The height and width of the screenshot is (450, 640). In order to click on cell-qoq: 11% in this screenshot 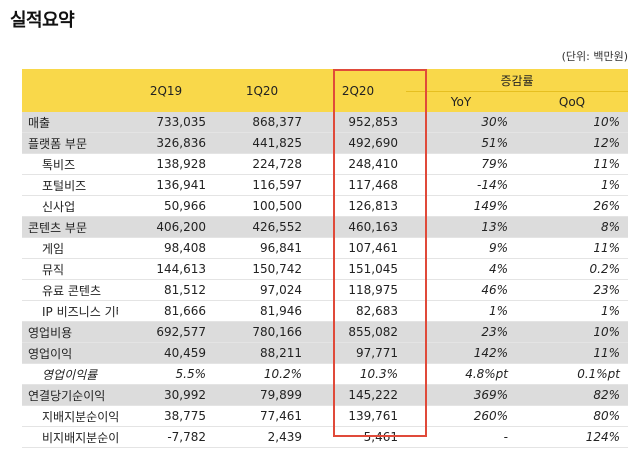, I will do `click(572, 353)`.